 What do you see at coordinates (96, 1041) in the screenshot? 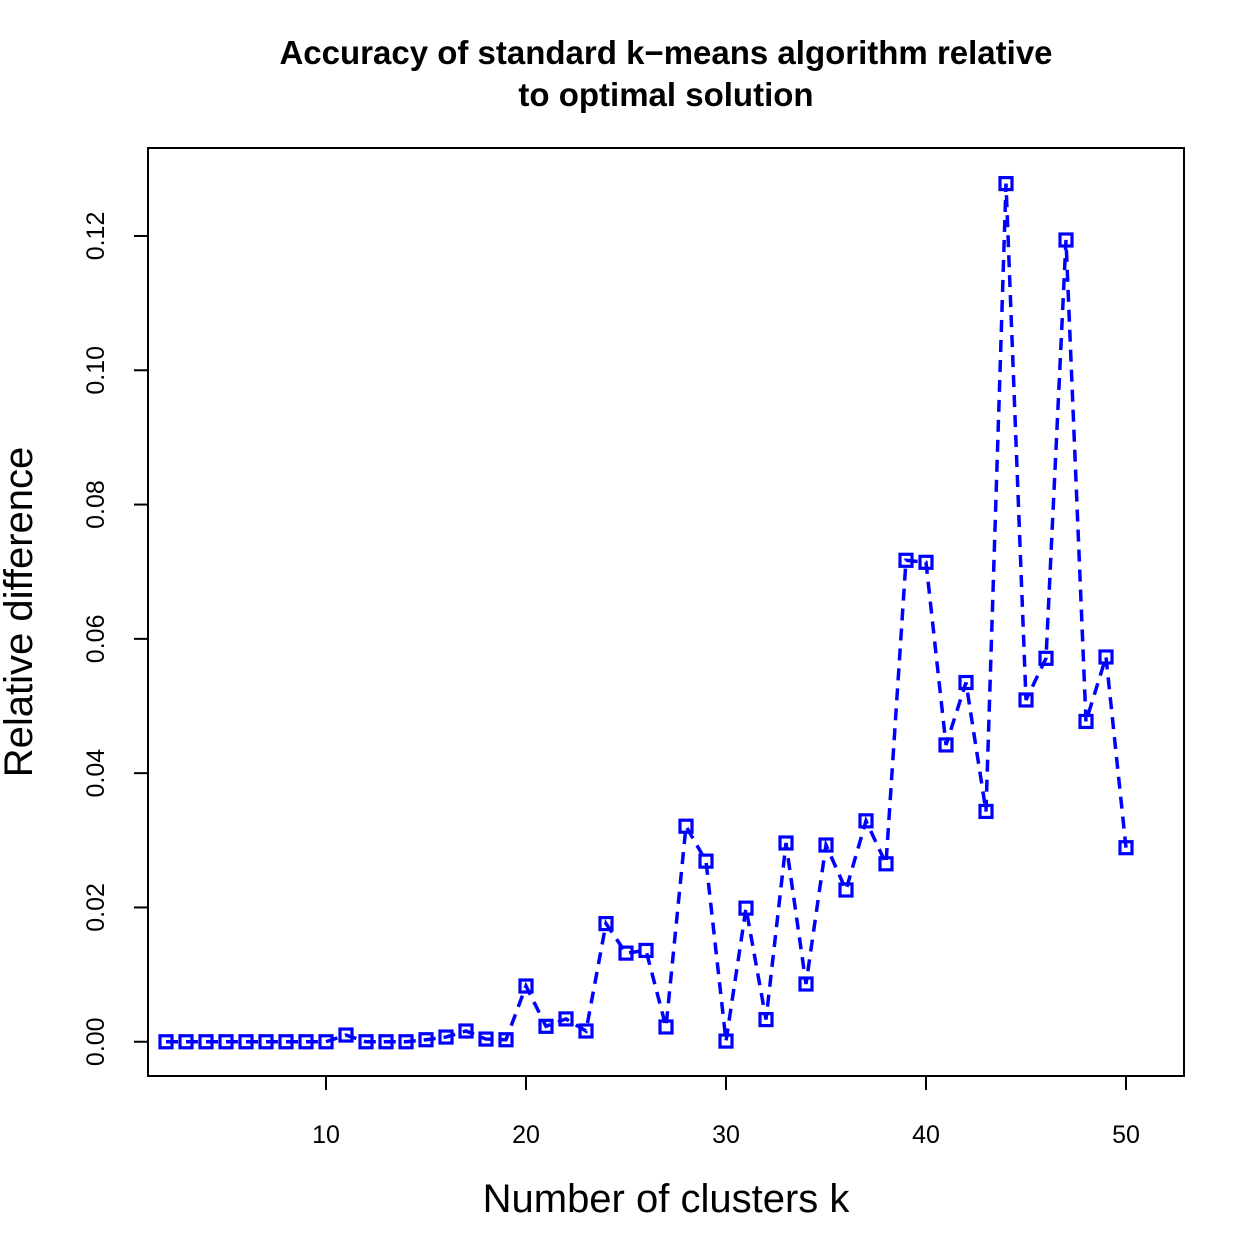
I see `y-tick-label: 0.00` at bounding box center [96, 1041].